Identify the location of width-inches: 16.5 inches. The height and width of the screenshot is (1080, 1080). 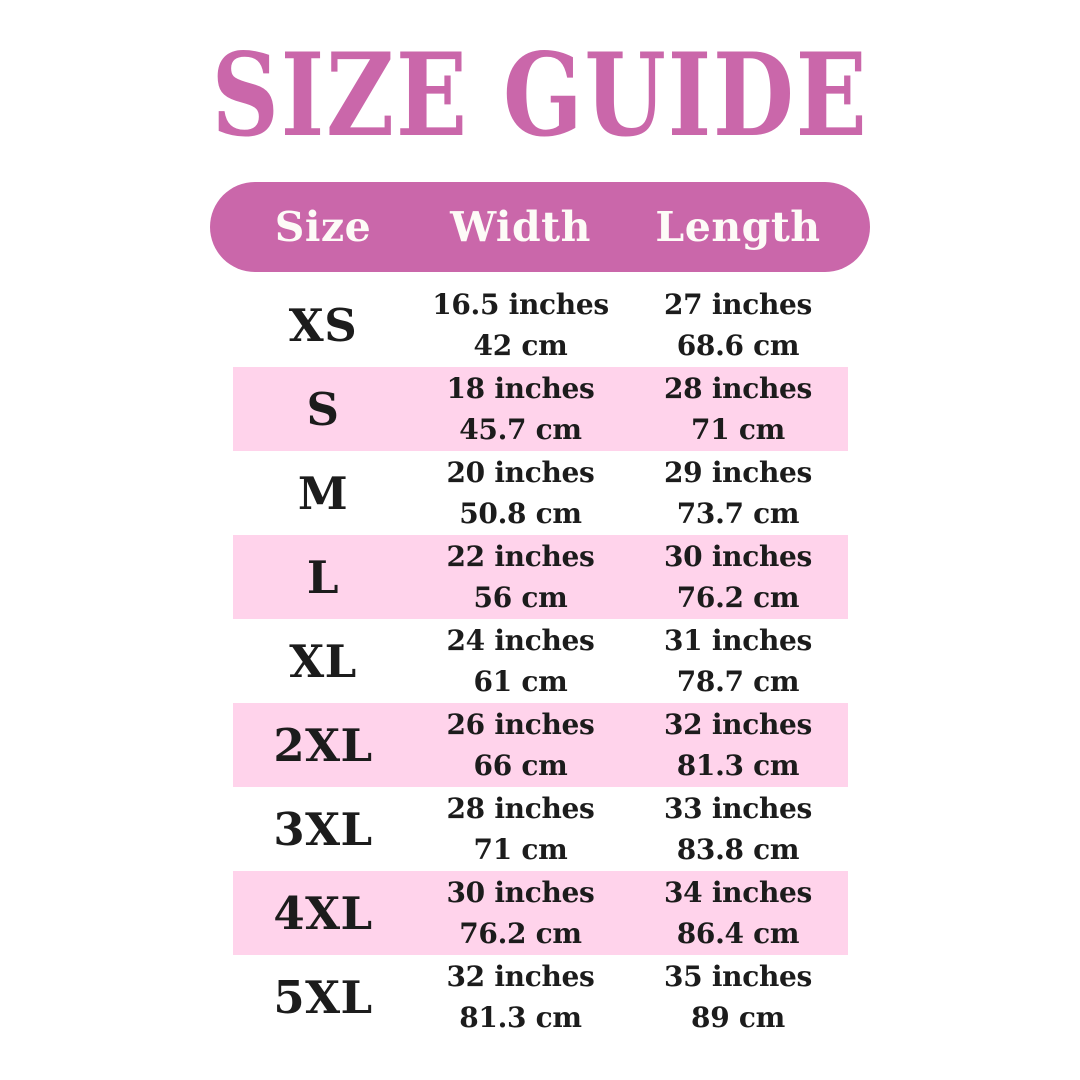
(520, 304).